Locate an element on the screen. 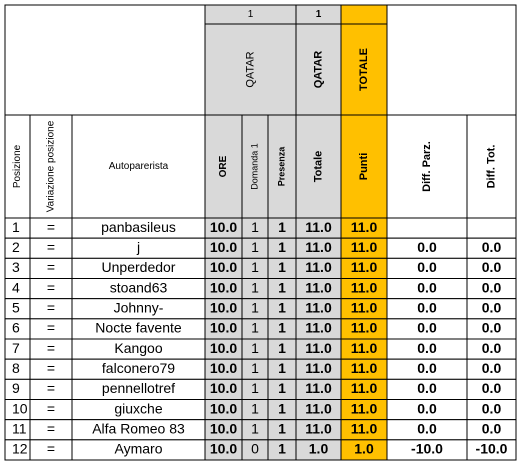 The image size is (521, 465). group-header: TOTALE is located at coordinates (364, 69).